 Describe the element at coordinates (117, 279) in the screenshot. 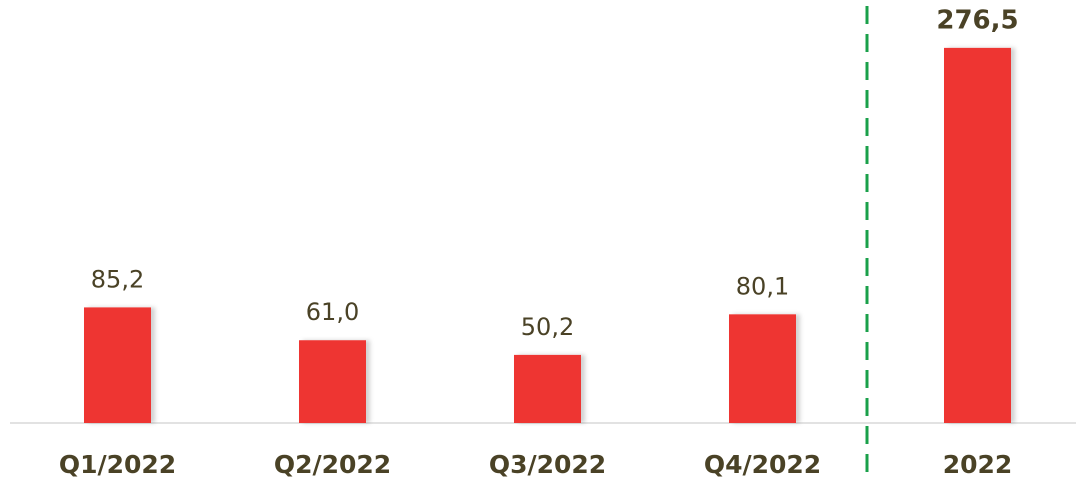

I see `value-label: 85,2` at that location.